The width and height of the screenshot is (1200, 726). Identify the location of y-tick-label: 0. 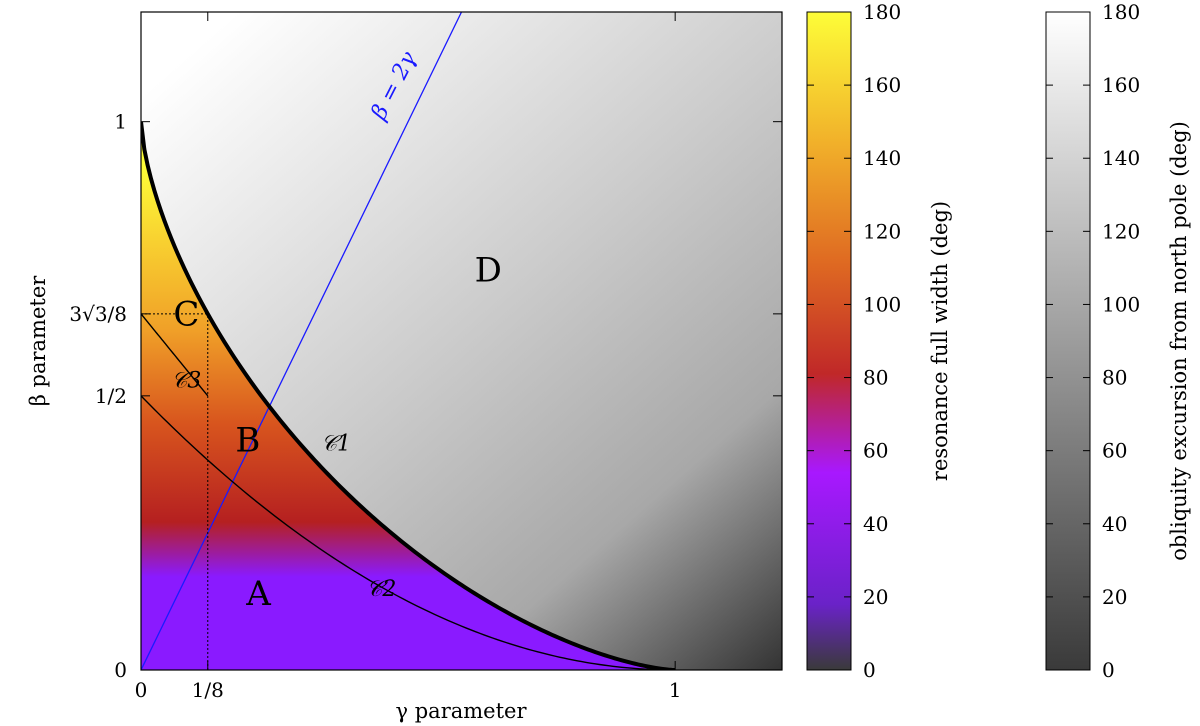
(120, 670).